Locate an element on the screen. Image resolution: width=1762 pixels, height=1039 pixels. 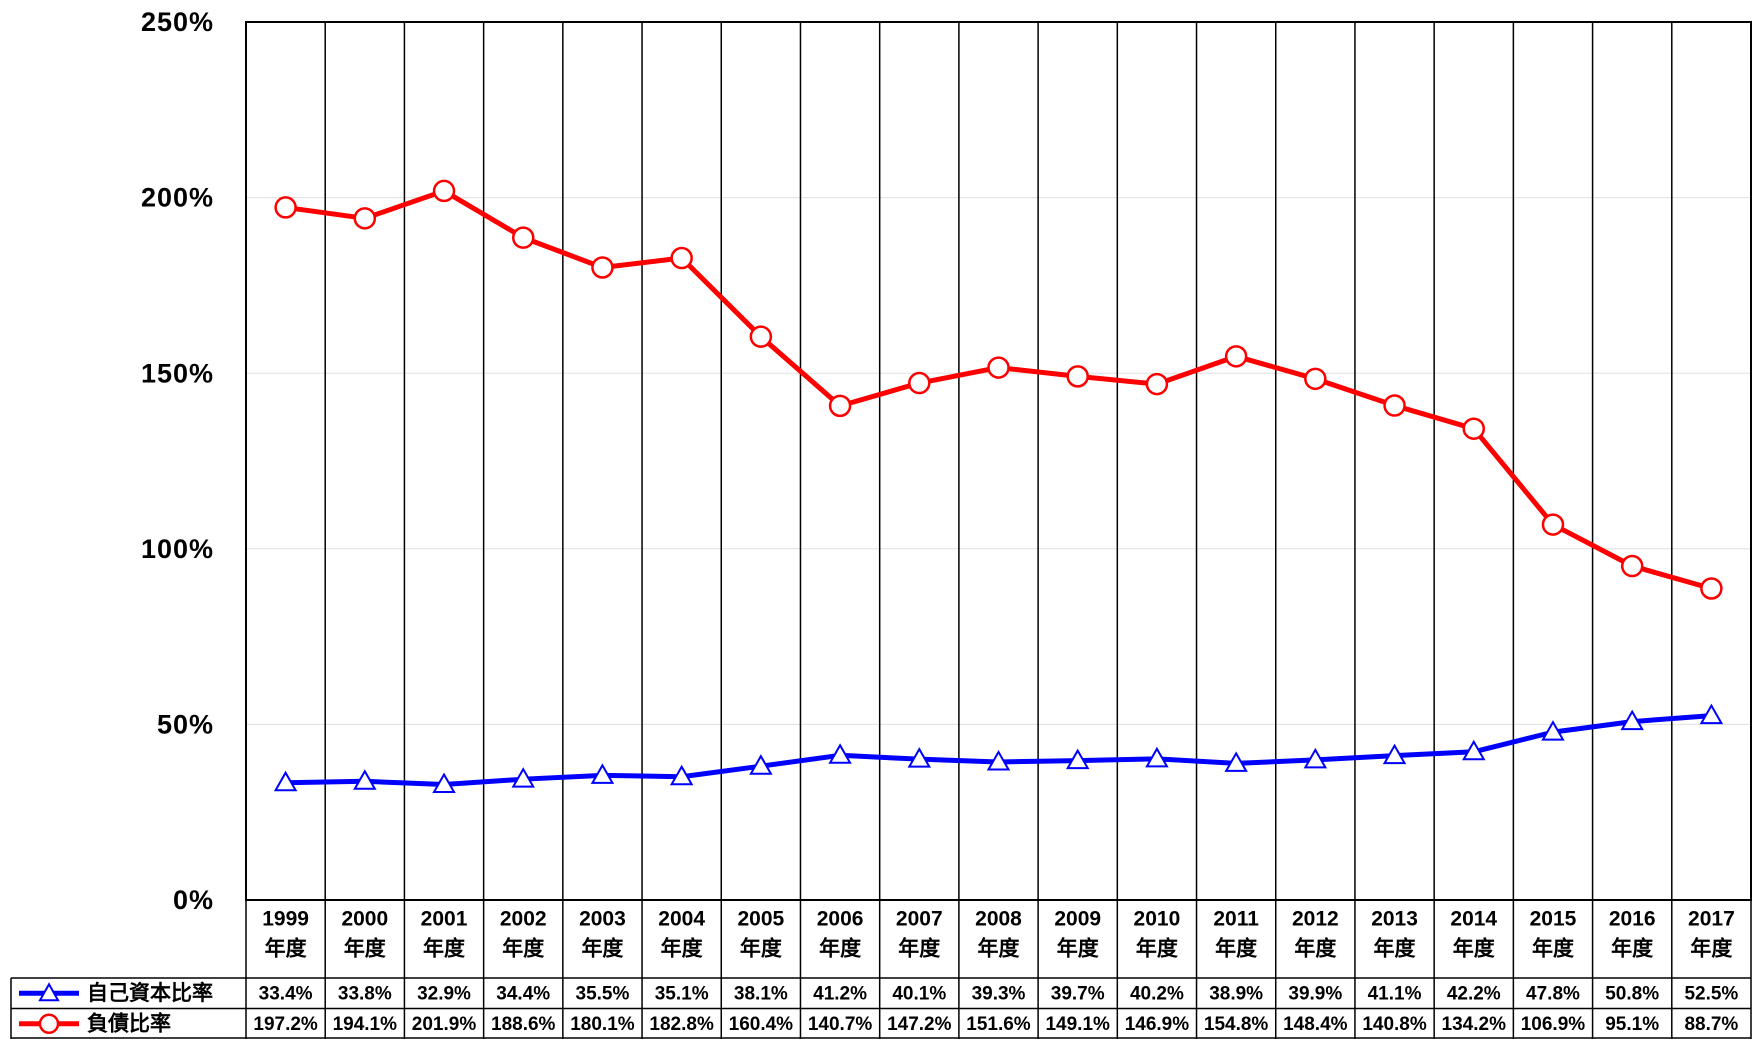
table-value: 148.4% is located at coordinates (1315, 1024).